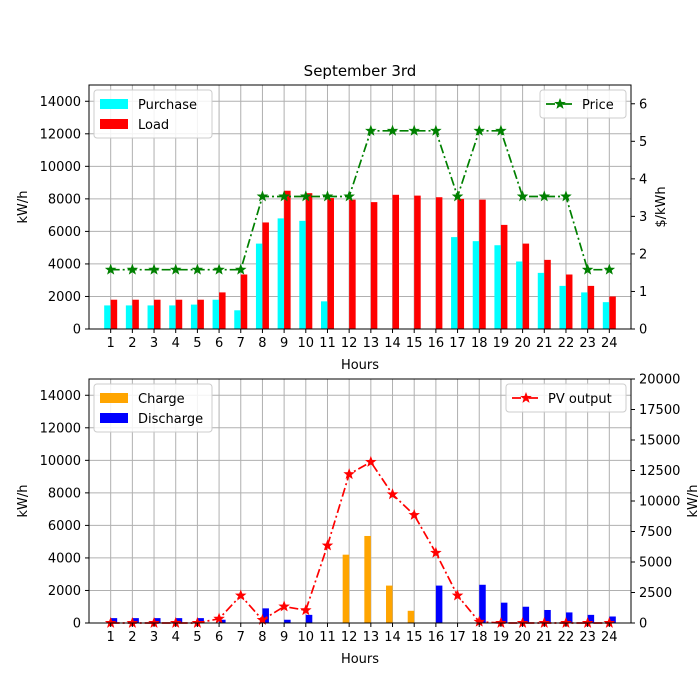 This screenshot has width=700, height=700. Describe the element at coordinates (176, 343) in the screenshot. I see `top-x-tick-label: 4` at that location.